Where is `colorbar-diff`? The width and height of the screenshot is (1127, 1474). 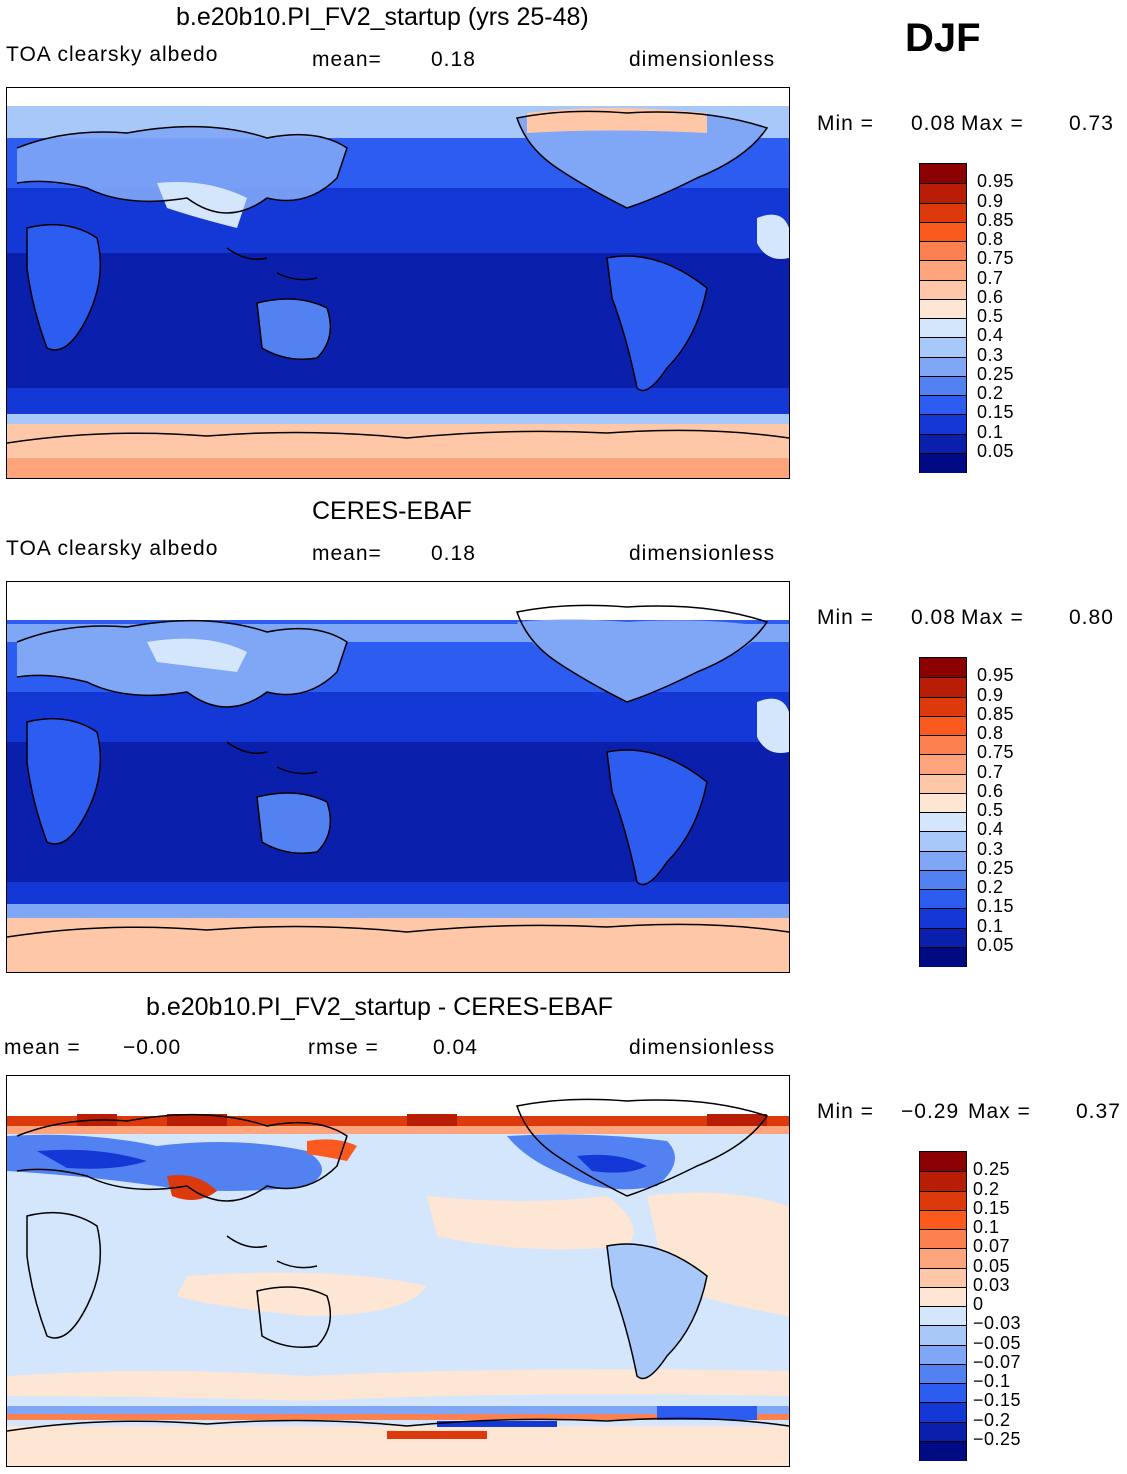
colorbar-diff is located at coordinates (943, 1306).